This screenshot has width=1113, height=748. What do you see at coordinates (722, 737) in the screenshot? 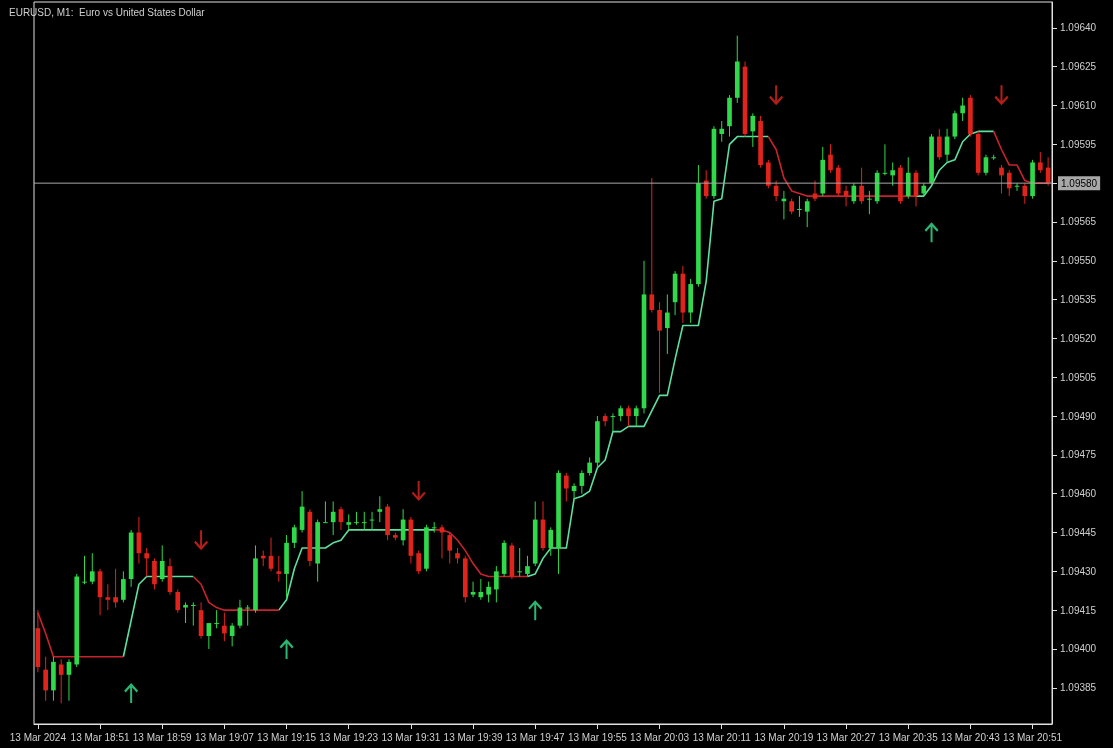
I see `x-tick-label: 13 Mar 20:11` at bounding box center [722, 737].